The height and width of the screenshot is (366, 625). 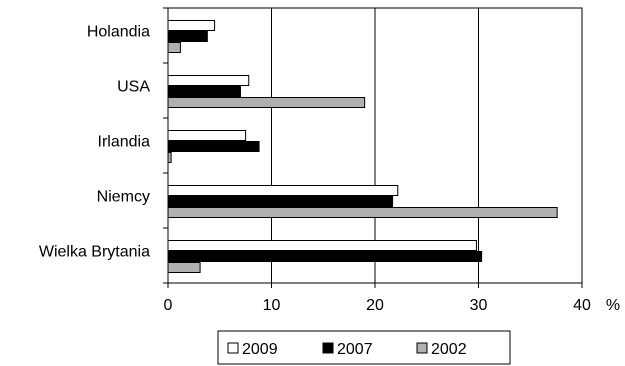 I want to click on legend-box, so click(x=364, y=347).